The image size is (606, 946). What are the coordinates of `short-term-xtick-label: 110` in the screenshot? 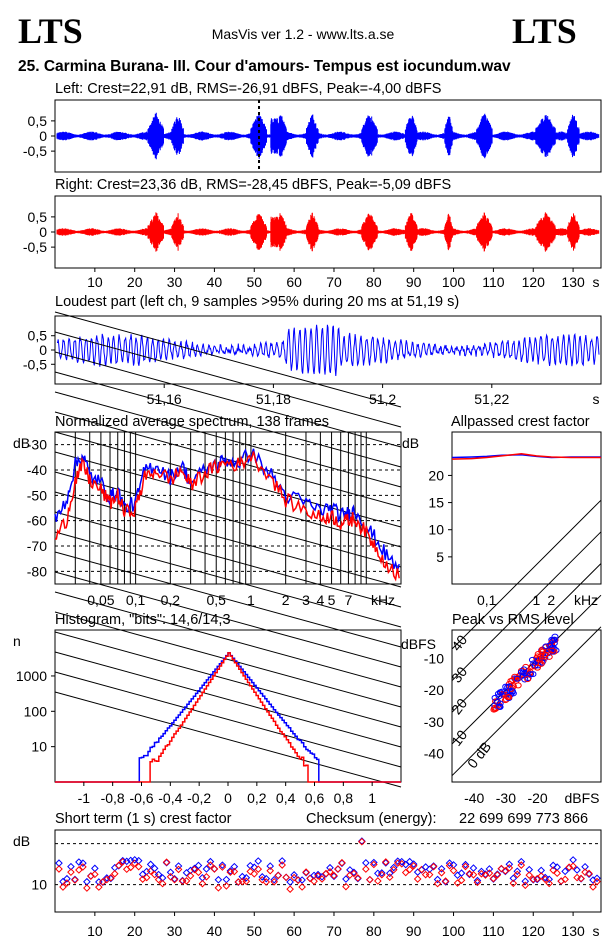 It's located at (493, 931).